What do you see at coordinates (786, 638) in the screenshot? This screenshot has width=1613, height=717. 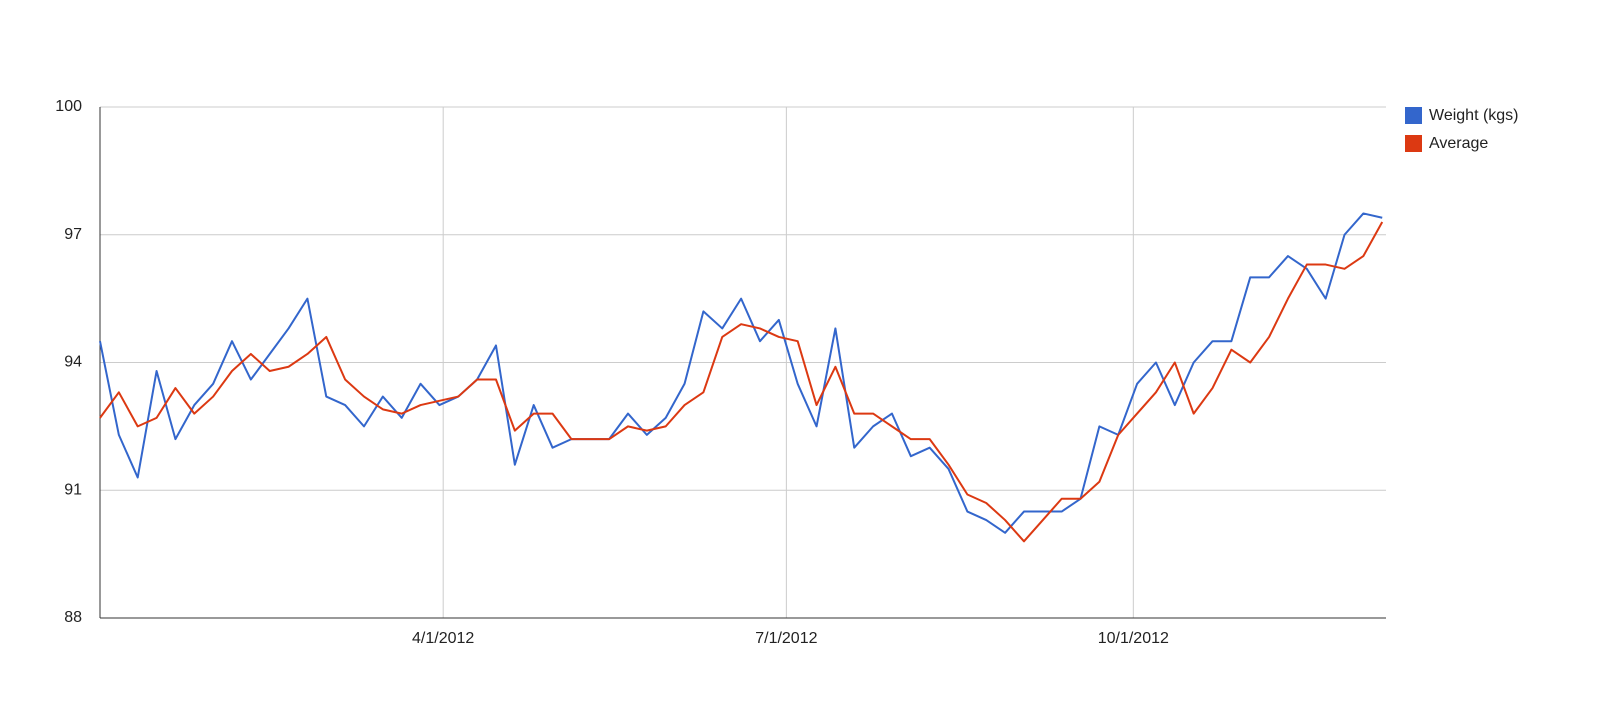 I see `x-tick-label: 7/1/2012` at bounding box center [786, 638].